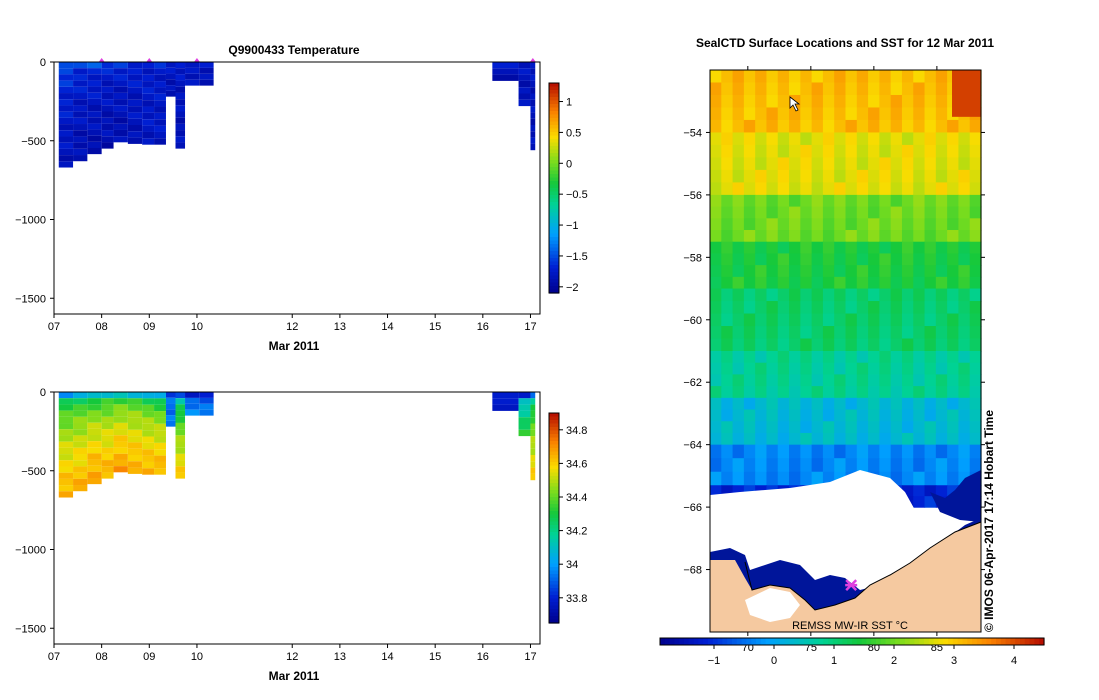 This screenshot has width=1099, height=700. Describe the element at coordinates (692, 258) in the screenshot. I see `lat-tick-label: −58` at that location.